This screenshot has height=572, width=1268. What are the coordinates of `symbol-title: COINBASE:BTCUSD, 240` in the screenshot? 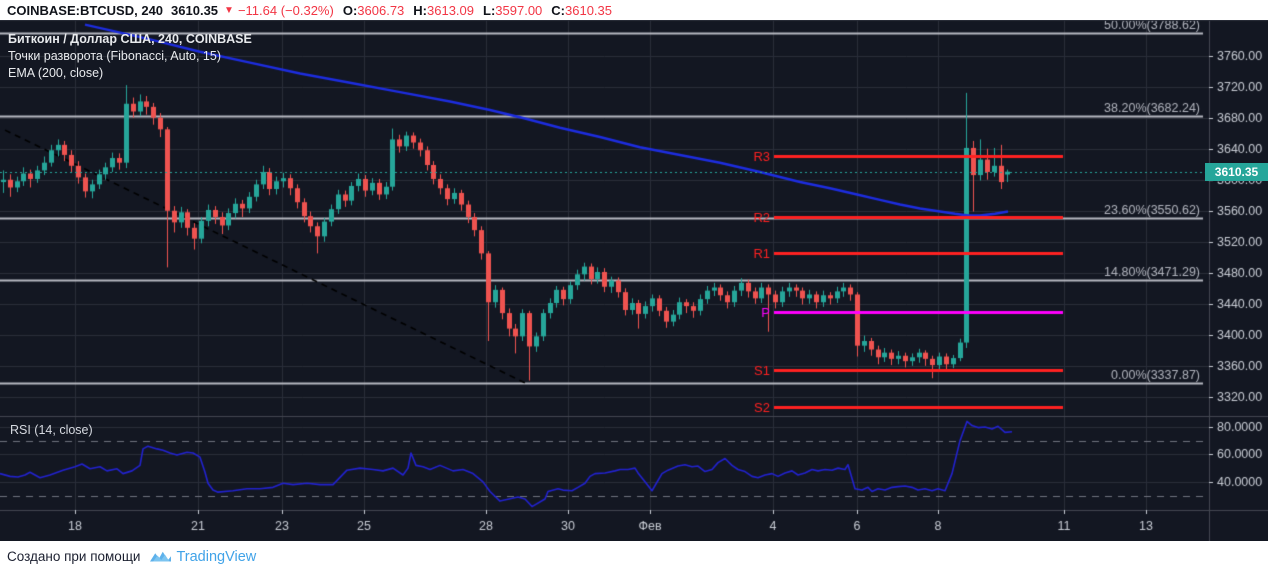 It's located at (85, 10).